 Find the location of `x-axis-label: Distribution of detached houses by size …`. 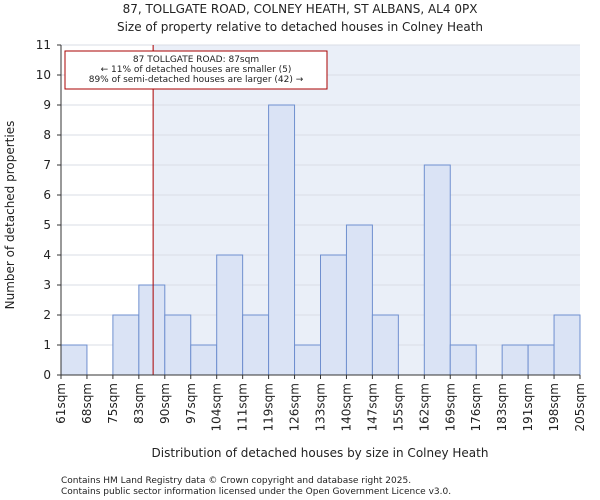

x-axis-label: Distribution of detached houses by size … is located at coordinates (320, 453).